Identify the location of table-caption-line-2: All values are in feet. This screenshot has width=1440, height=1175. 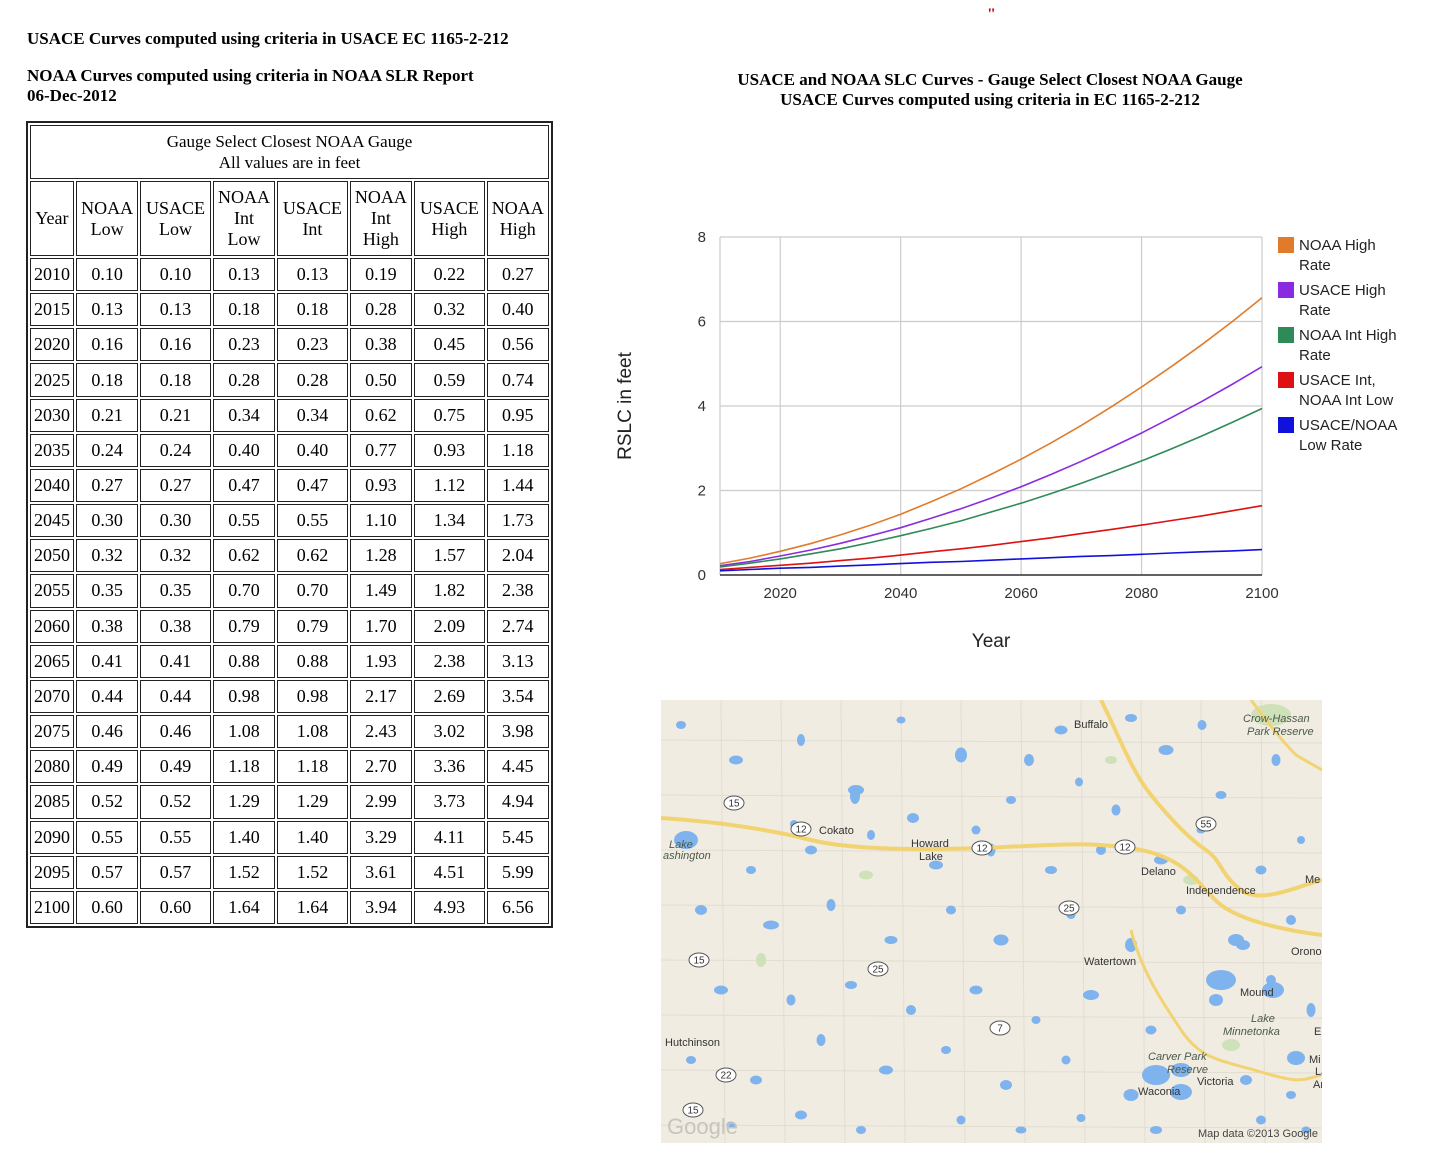
(289, 162).